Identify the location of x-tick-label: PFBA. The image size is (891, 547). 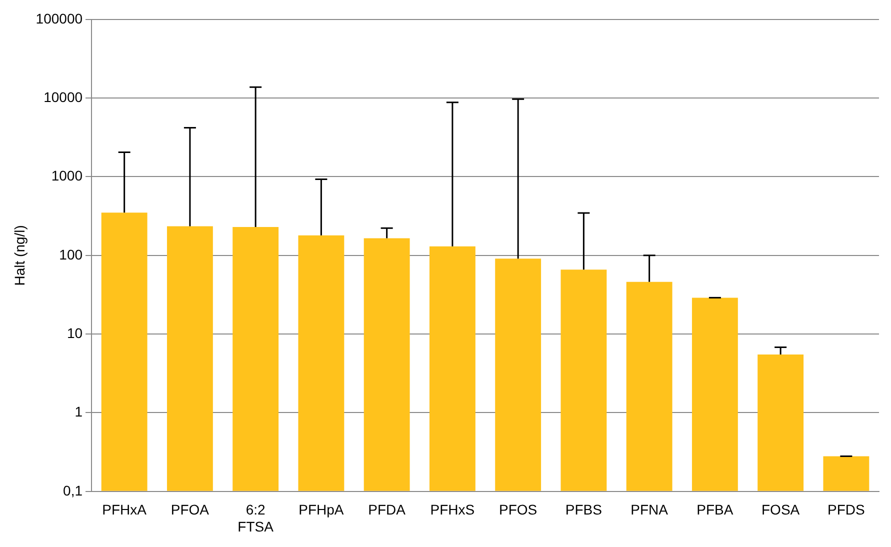
(715, 510).